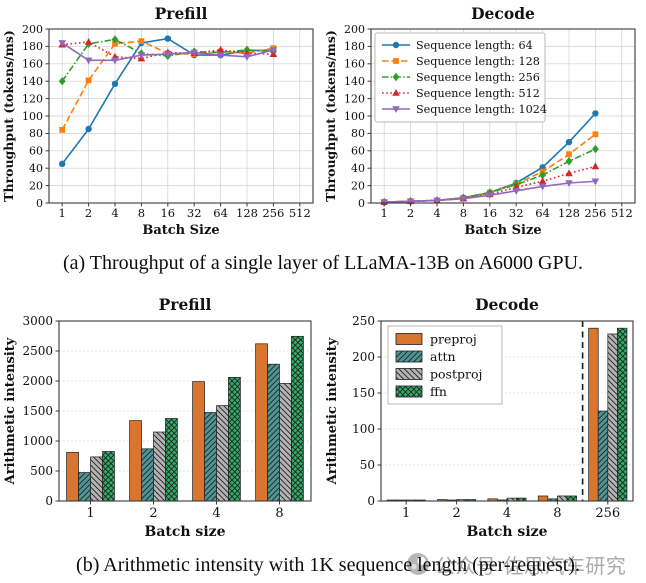 This screenshot has height=583, width=646. I want to click on legend: preproj attn postproj ffn, so click(445, 365).